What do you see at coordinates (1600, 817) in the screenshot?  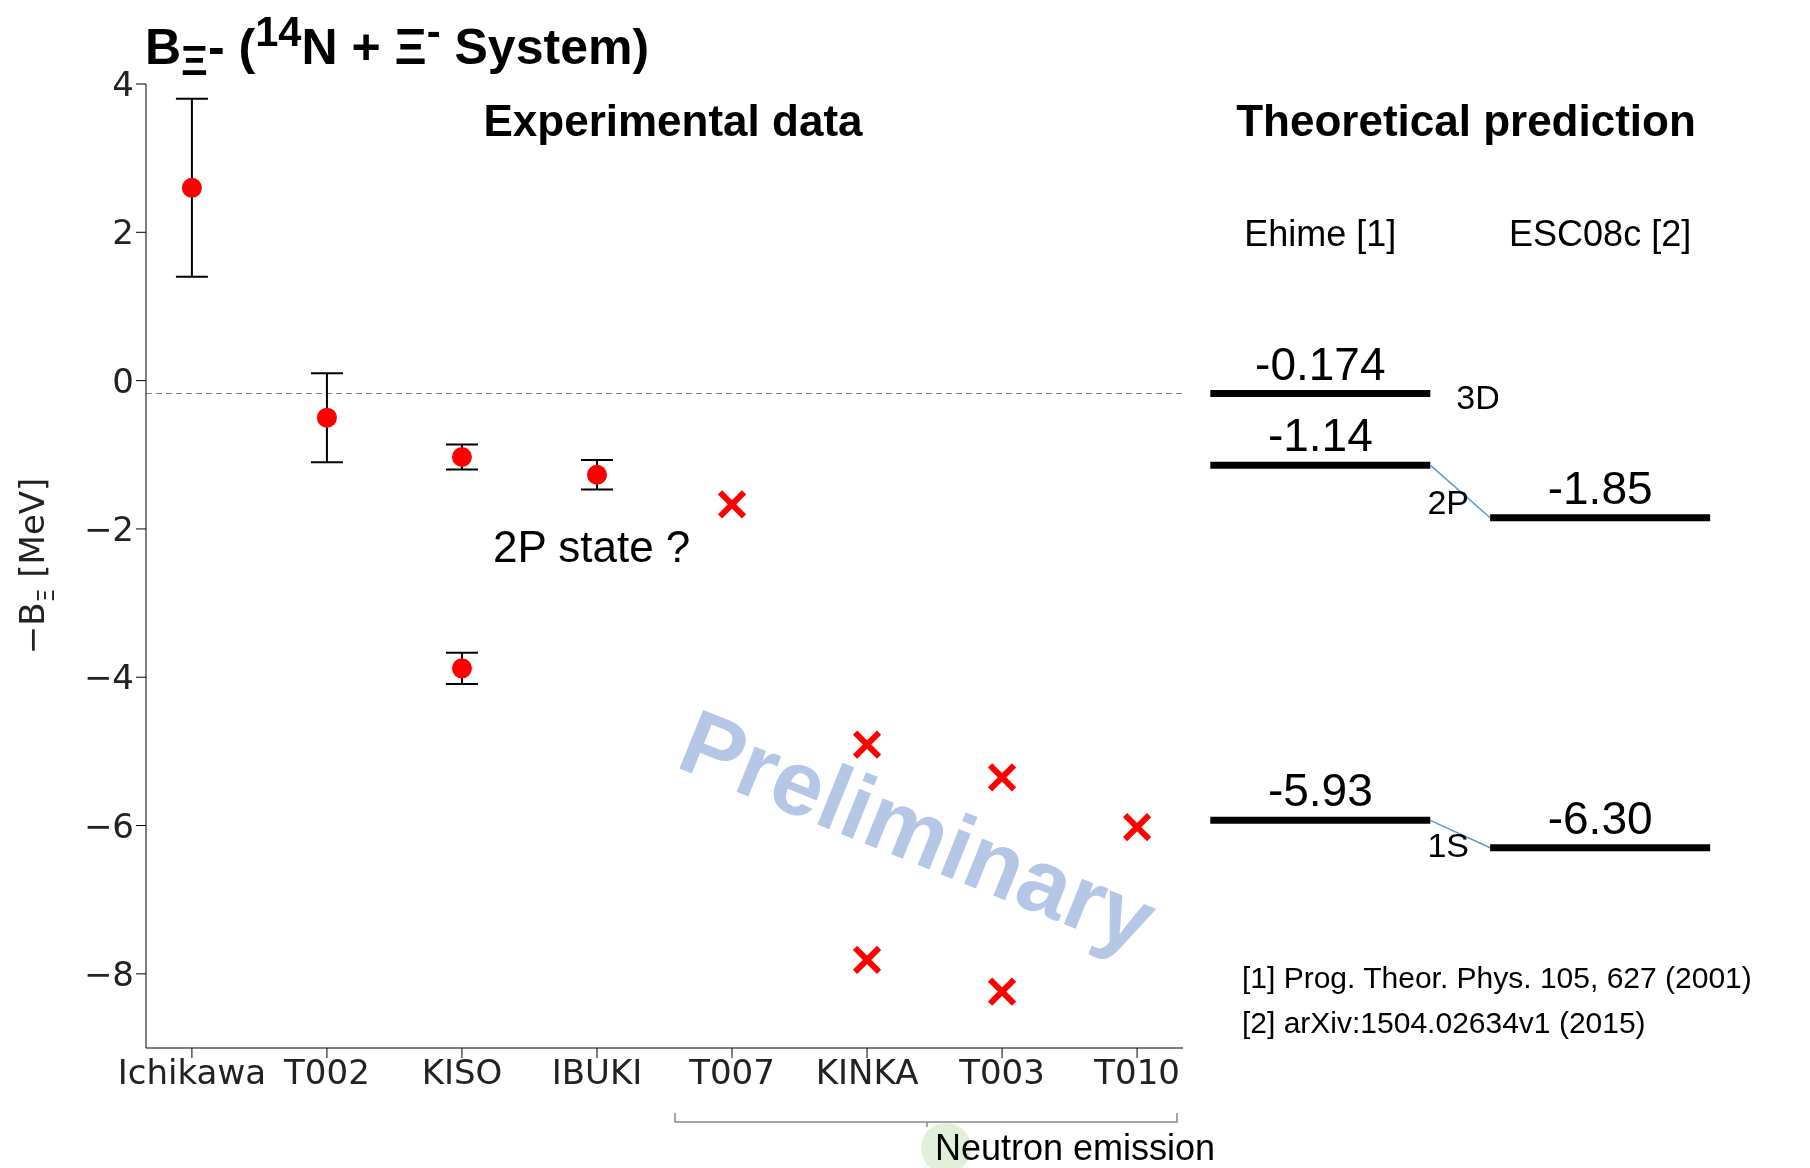 I see `data-label: -6.30` at bounding box center [1600, 817].